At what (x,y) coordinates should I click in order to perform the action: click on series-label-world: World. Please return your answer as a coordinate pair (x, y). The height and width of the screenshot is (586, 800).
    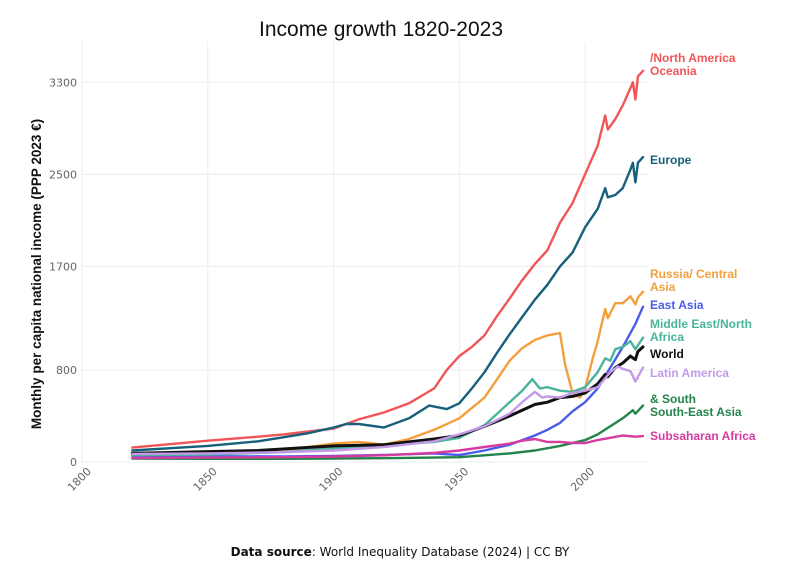
    Looking at the image, I should click on (667, 354).